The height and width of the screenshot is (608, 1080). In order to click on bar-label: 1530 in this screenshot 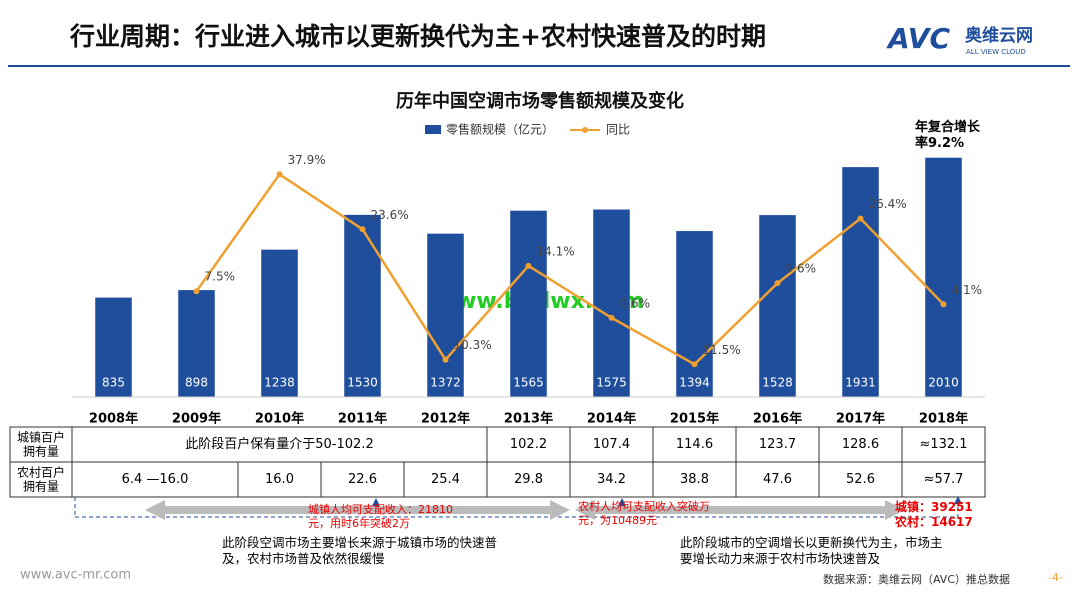, I will do `click(362, 383)`.